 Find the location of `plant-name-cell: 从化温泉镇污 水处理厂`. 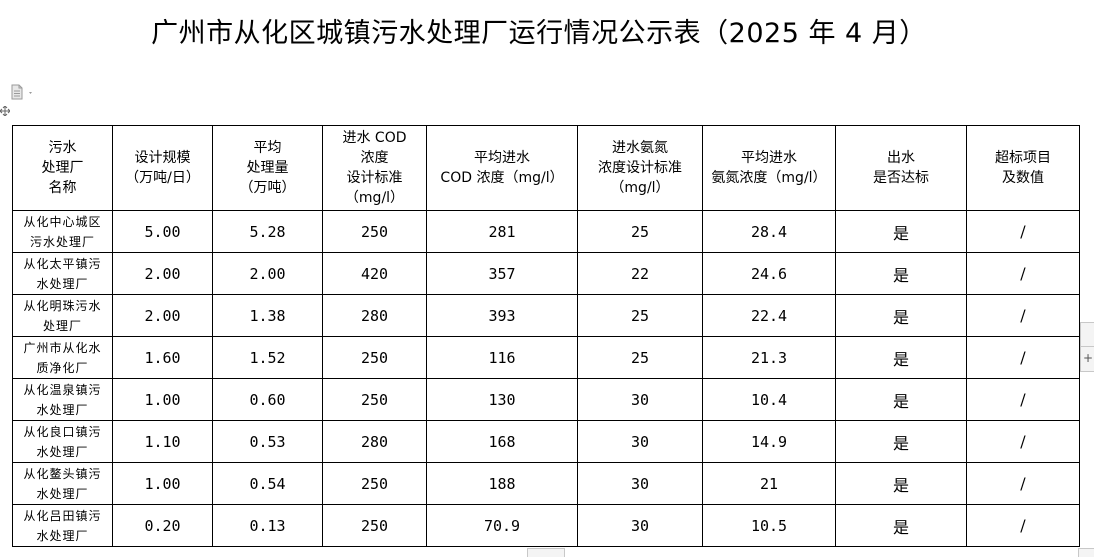

plant-name-cell: 从化温泉镇污 水处理厂 is located at coordinates (62, 399).